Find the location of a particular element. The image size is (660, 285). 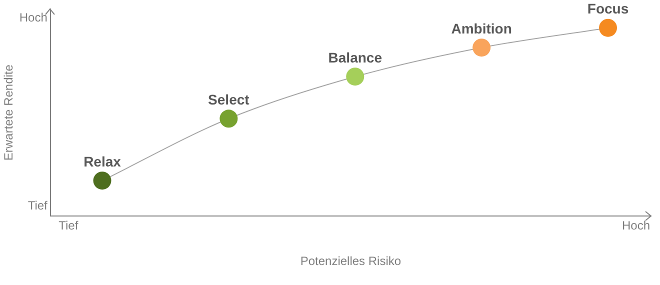

x-axis-title: Potenzielles Risiko is located at coordinates (351, 261).